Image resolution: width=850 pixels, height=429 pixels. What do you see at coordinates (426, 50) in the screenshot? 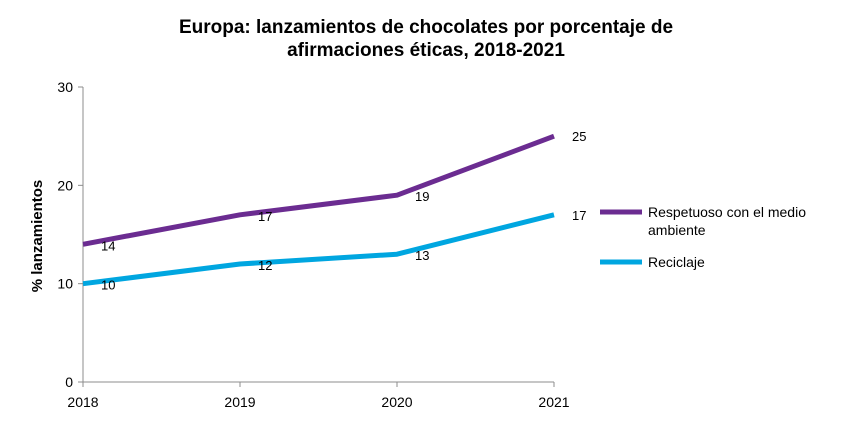
I see `chart-title-line-2: afirmaciones éticas, 2018-2021` at bounding box center [426, 50].